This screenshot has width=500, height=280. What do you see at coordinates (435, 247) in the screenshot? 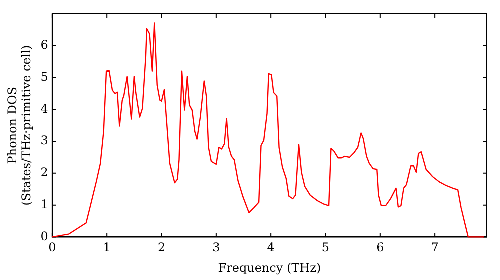
I see `x-tick-label: 7` at bounding box center [435, 247].